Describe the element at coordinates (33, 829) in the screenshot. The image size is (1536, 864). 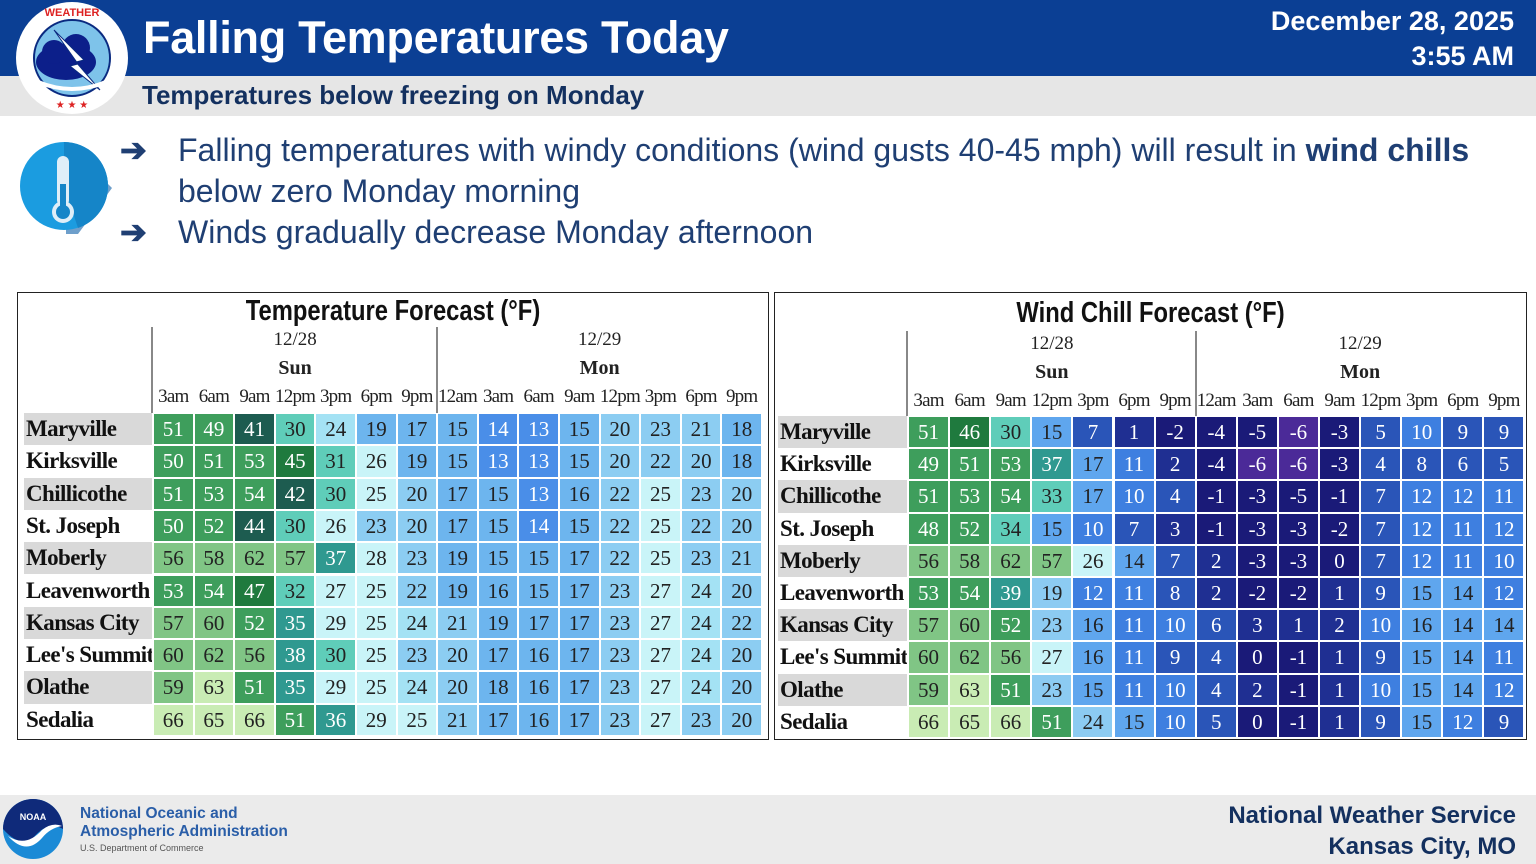
I see `noaa-logo: NOAA` at that location.